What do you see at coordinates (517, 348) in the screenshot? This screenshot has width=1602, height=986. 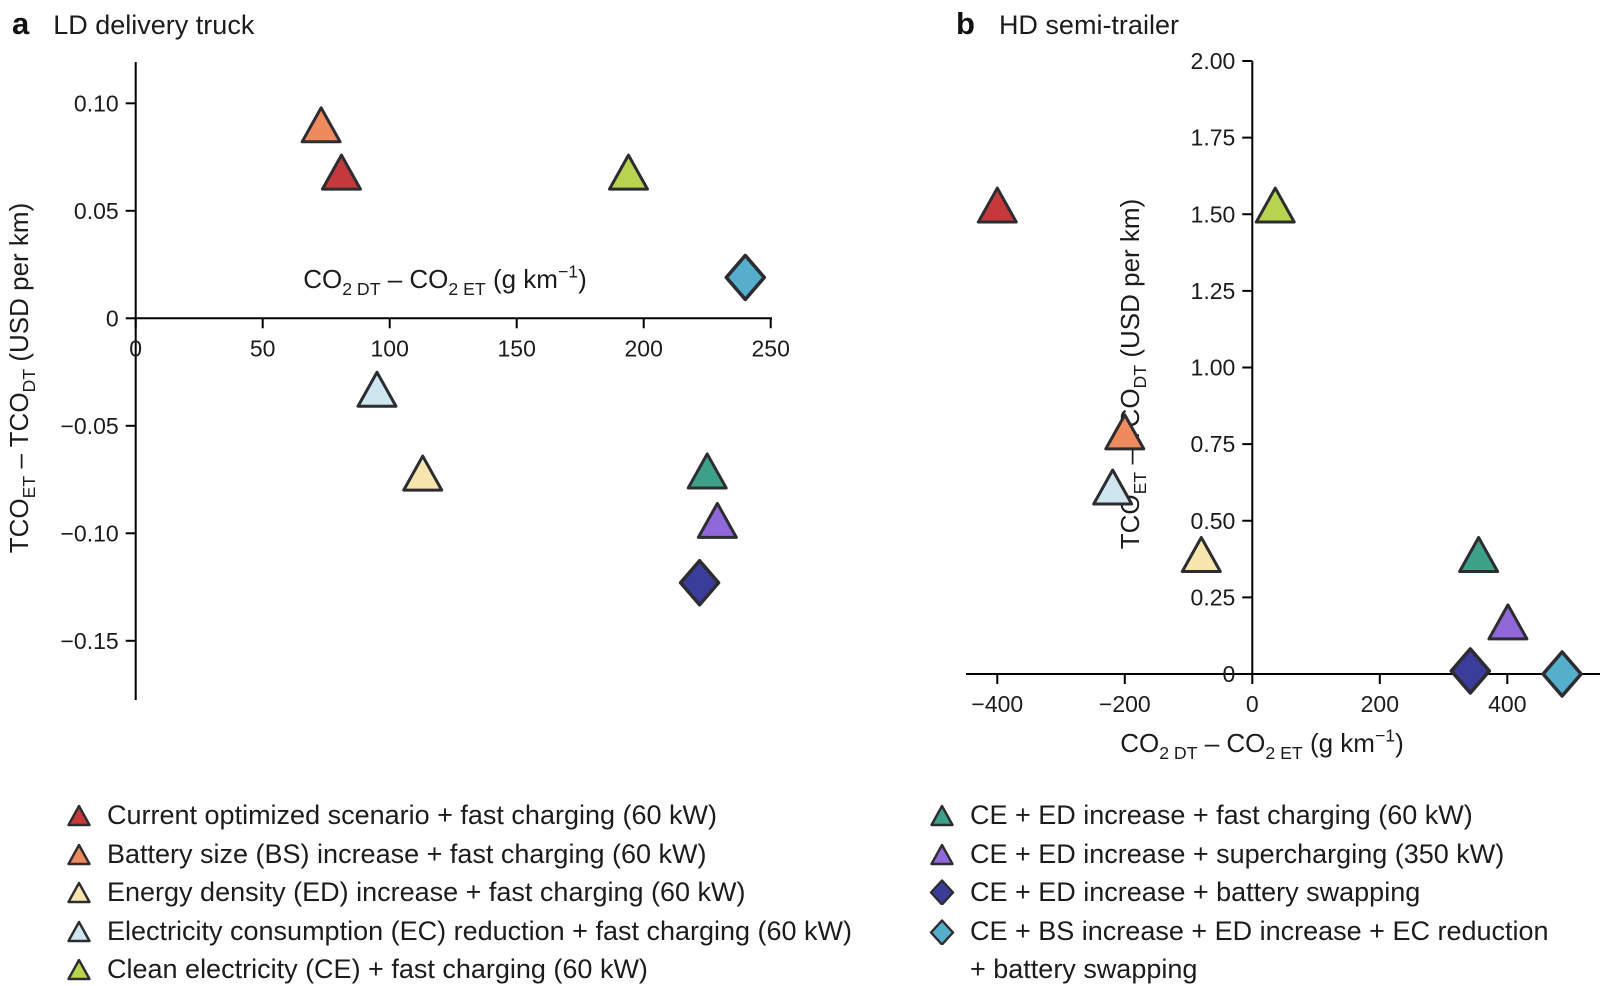 I see `a-x-tick-label: 150` at bounding box center [517, 348].